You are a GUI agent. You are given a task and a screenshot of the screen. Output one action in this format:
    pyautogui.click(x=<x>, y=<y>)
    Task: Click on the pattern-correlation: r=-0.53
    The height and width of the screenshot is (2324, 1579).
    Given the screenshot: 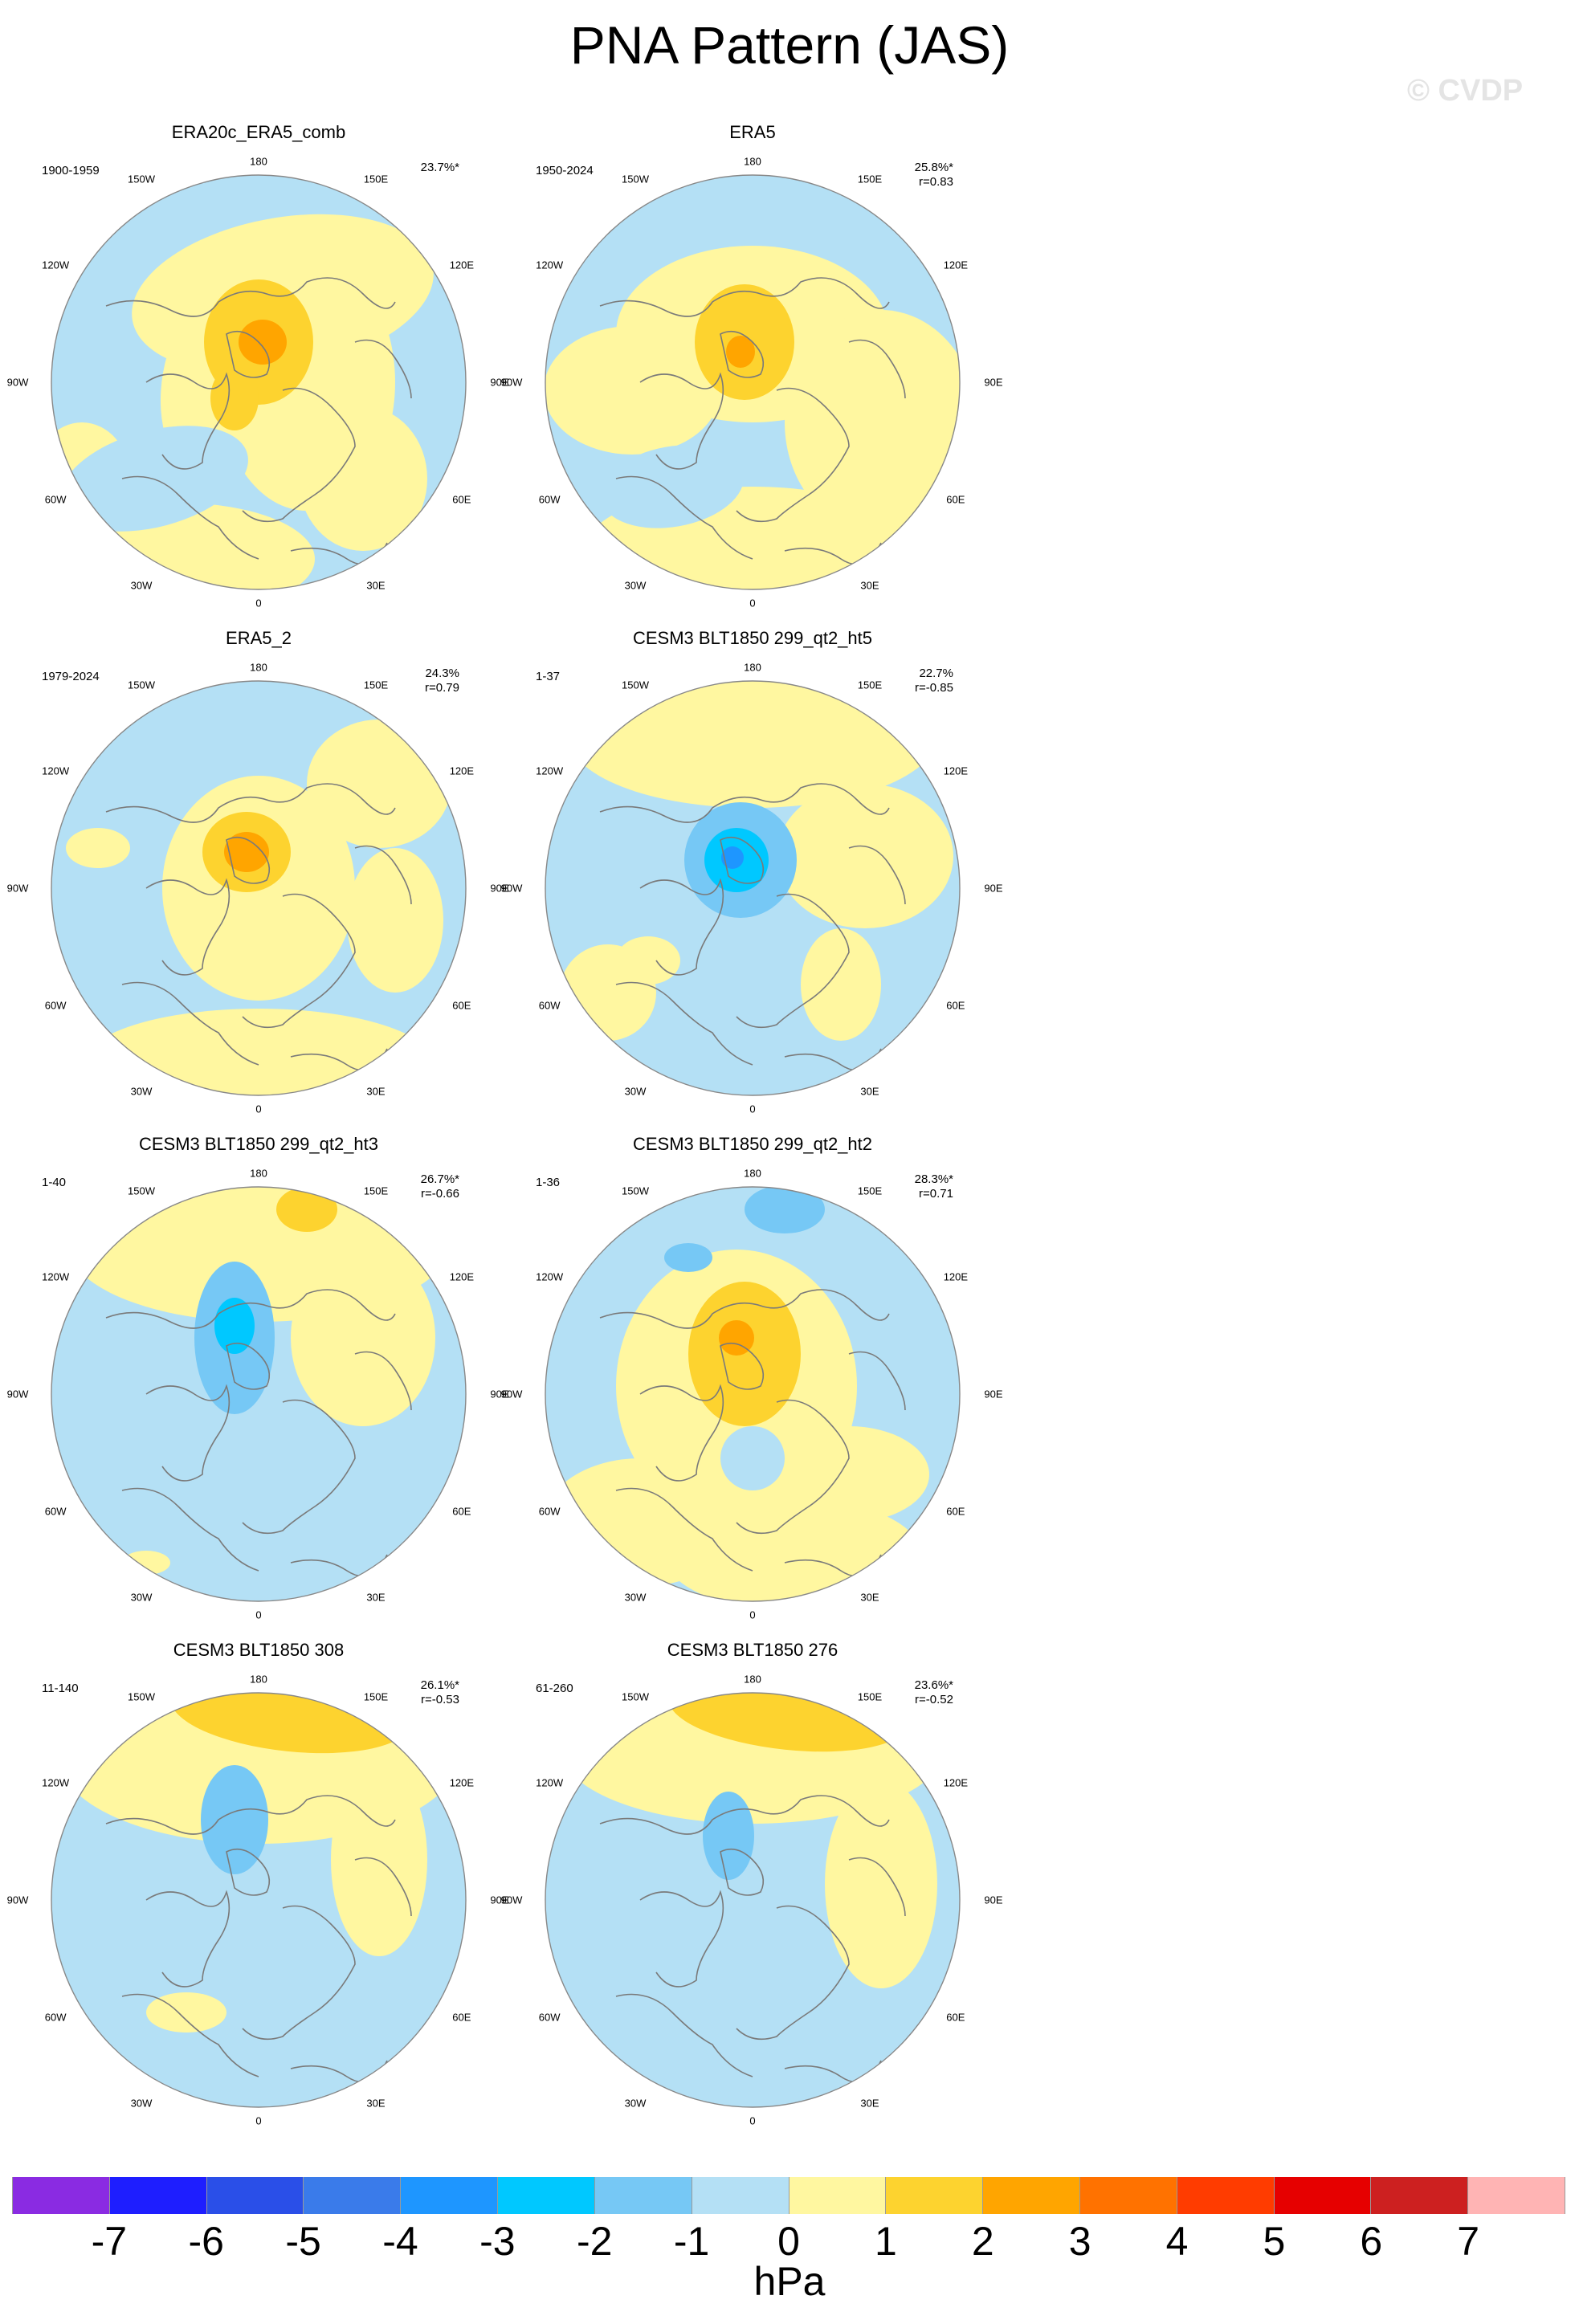 What is the action you would take?
    pyautogui.click(x=440, y=1700)
    